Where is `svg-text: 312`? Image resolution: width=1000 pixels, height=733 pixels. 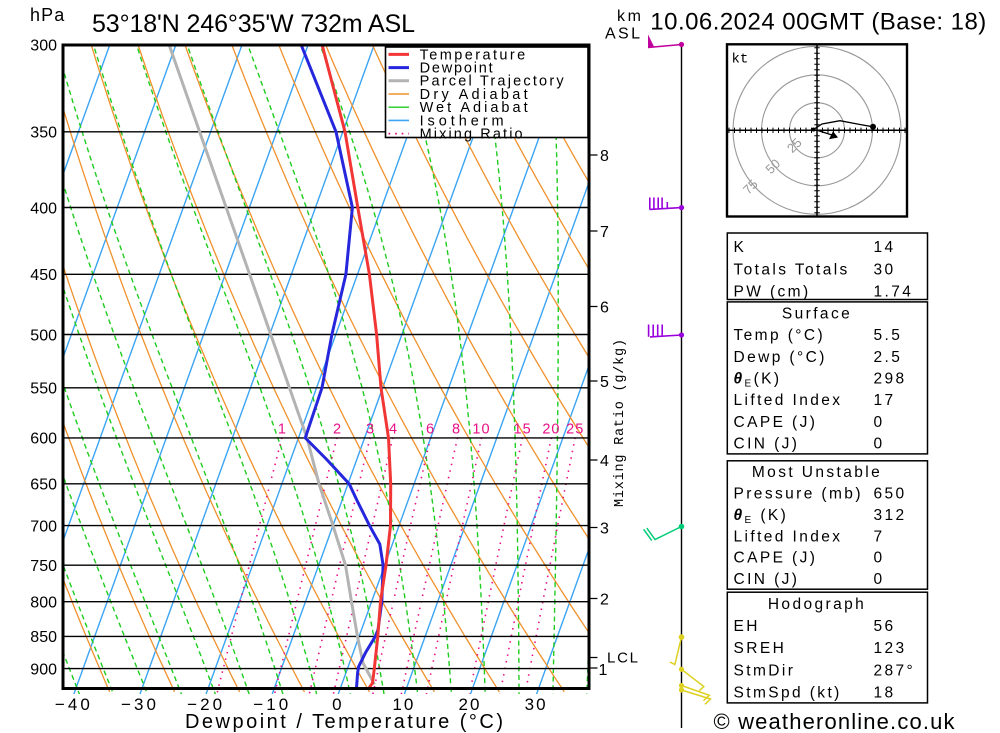 svg-text: 312 is located at coordinates (890, 515).